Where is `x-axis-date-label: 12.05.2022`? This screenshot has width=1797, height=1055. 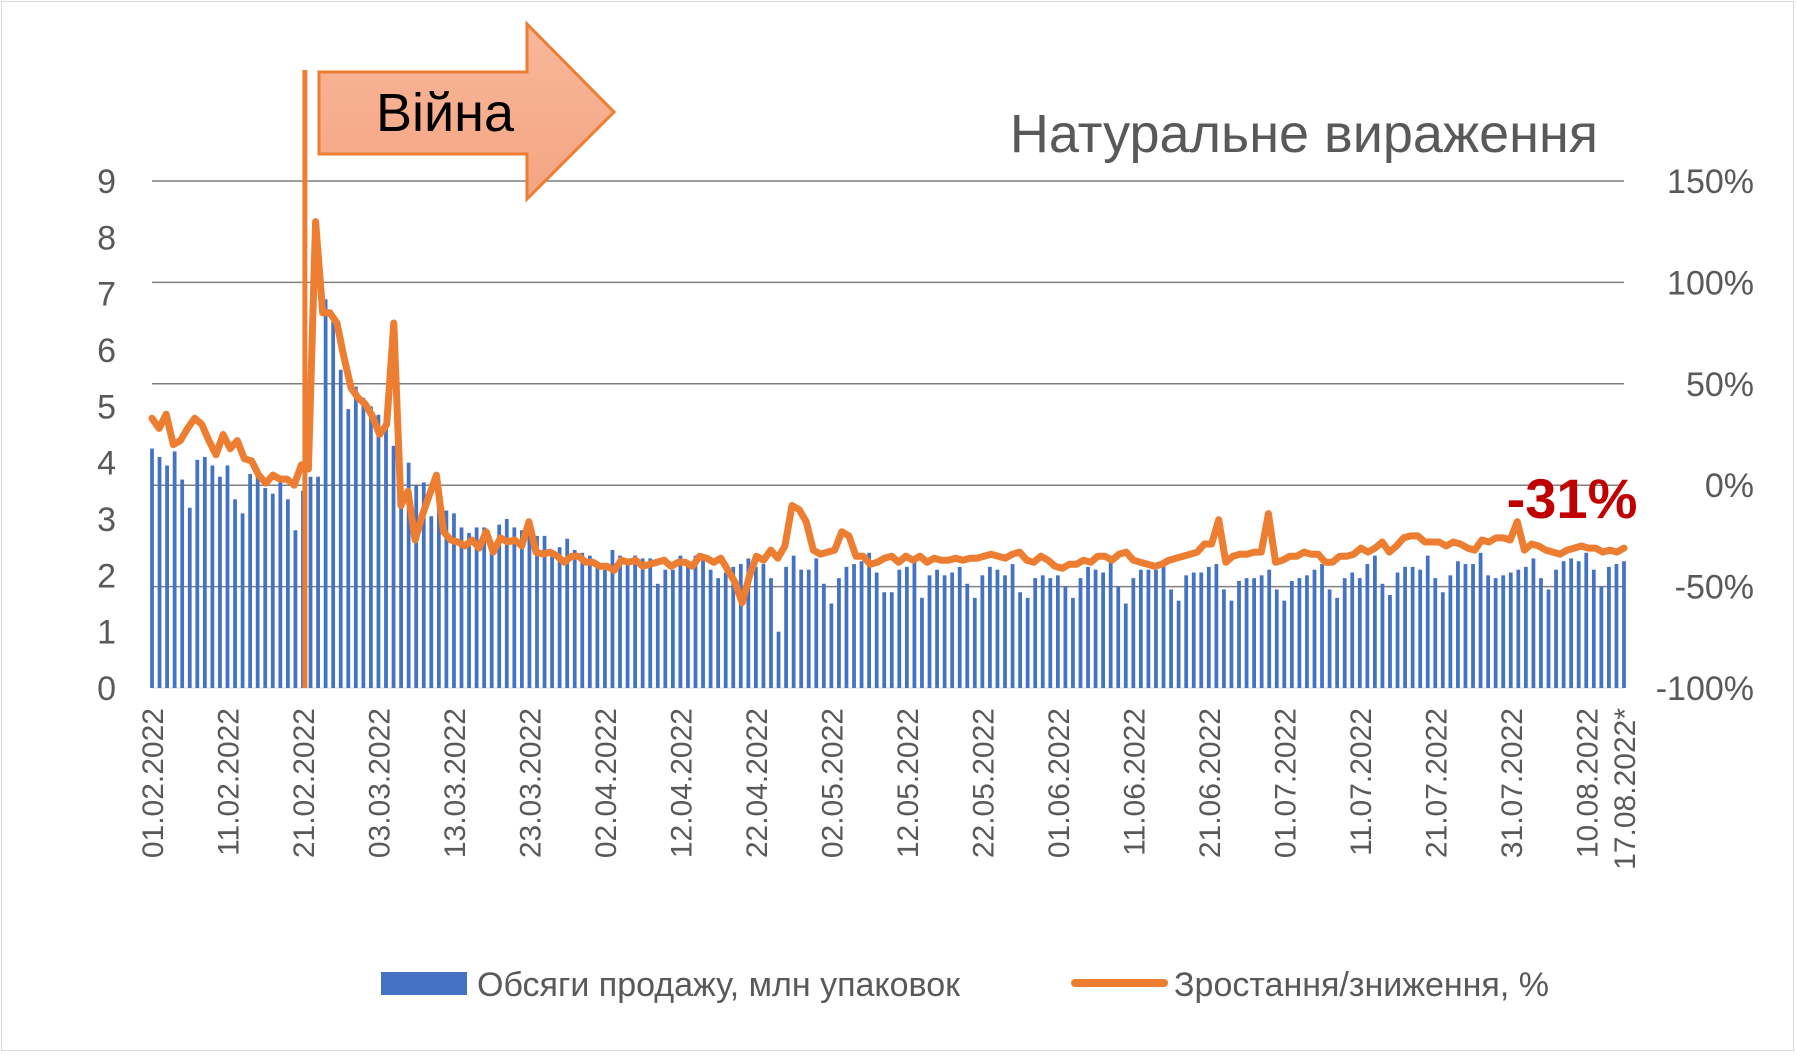 x-axis-date-label: 12.05.2022 is located at coordinates (908, 783).